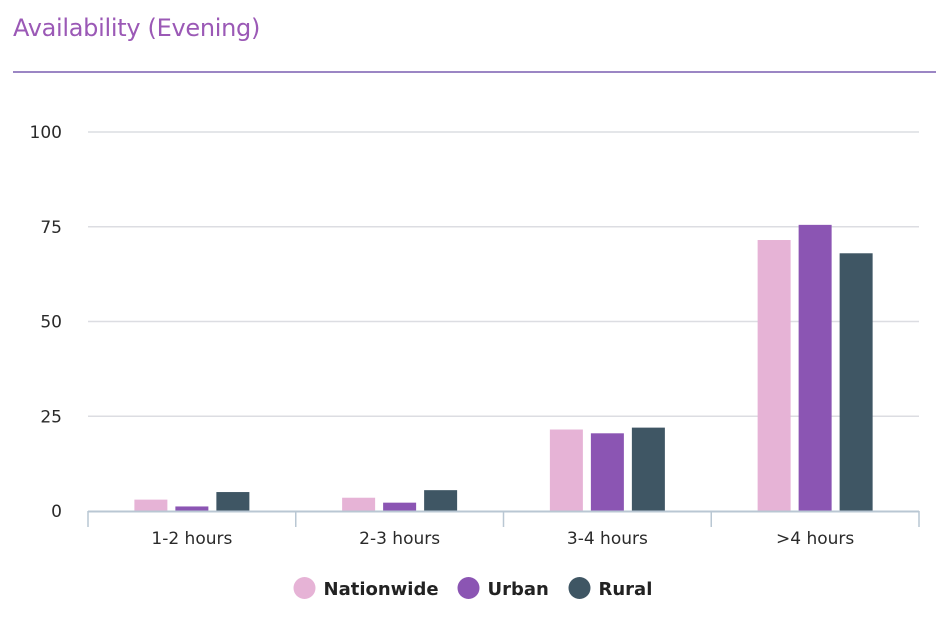  What do you see at coordinates (502, 539) in the screenshot?
I see `x-axis-labels: 1-2 hours 2-3 hours 3-4 hours >4 hours` at bounding box center [502, 539].